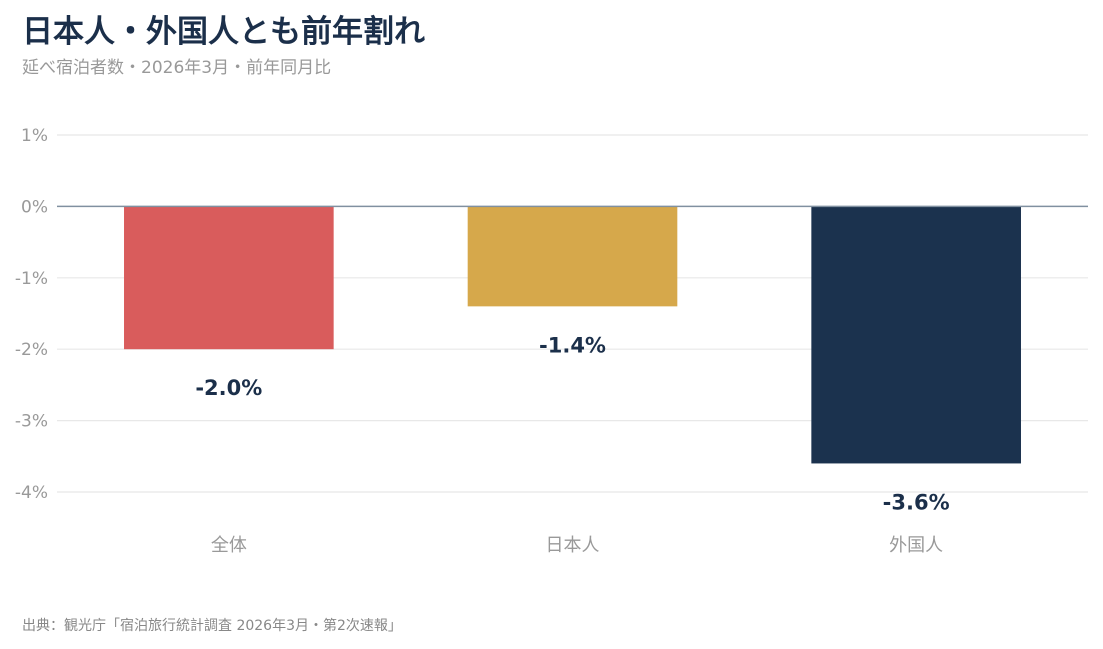 The height and width of the screenshot is (649, 1103). I want to click on y-tick-label: -4%, so click(31, 493).